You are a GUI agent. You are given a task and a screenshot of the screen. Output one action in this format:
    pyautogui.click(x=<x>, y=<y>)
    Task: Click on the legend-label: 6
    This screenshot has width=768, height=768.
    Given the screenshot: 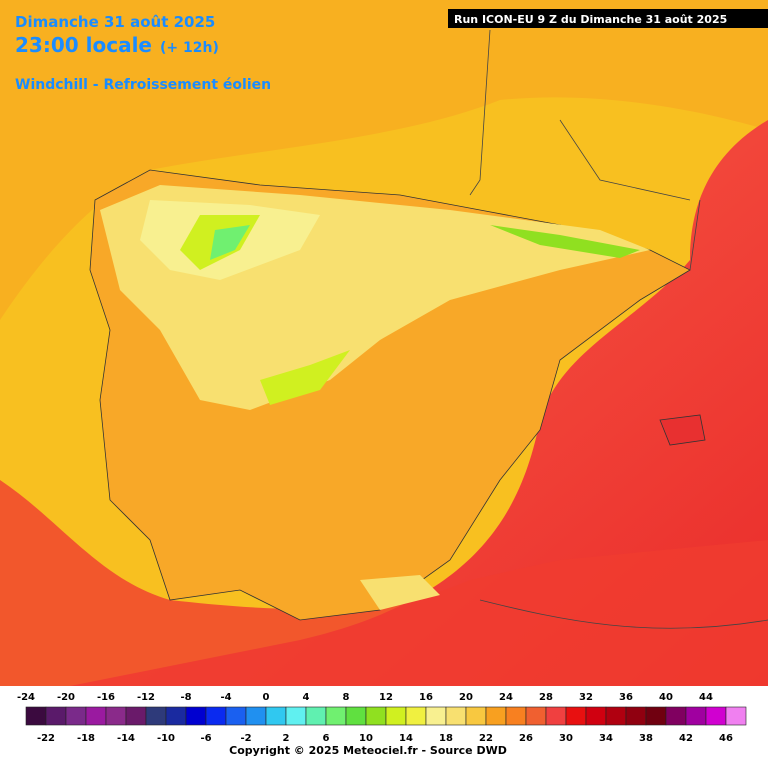 What is the action you would take?
    pyautogui.click(x=326, y=738)
    